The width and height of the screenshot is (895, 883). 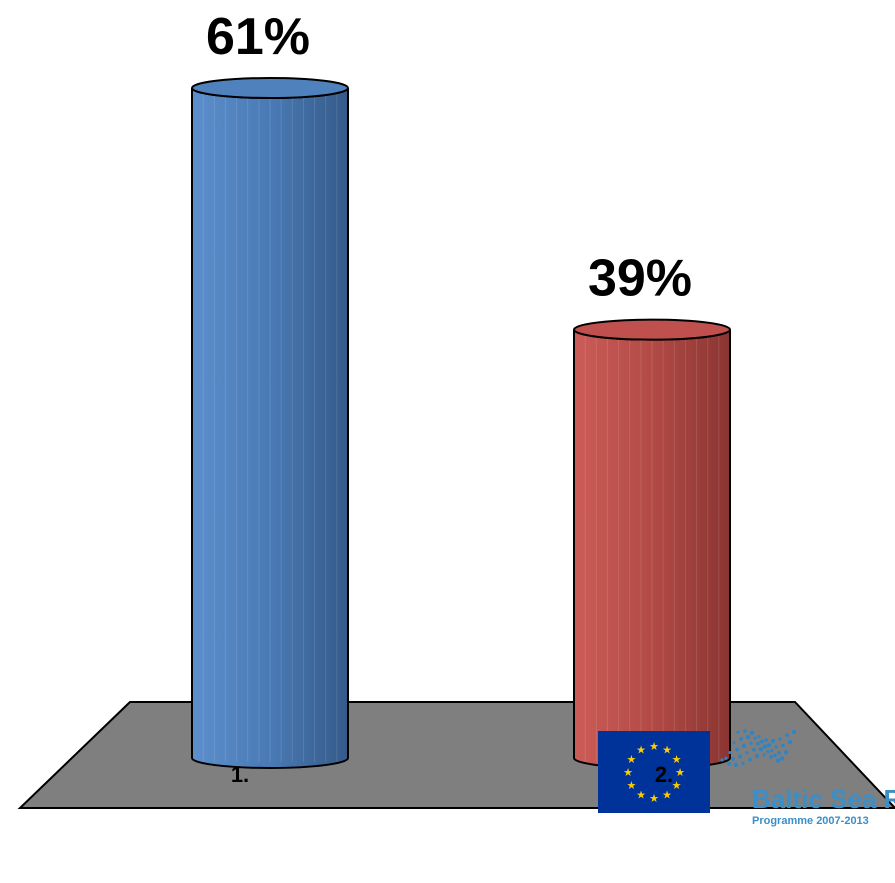 I want to click on logo-text: Baltic Sea Reg, so click(x=823, y=799).